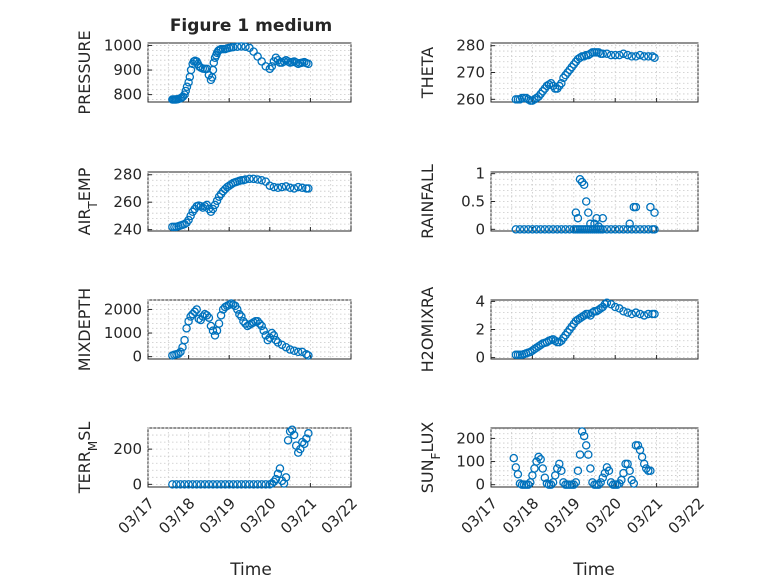 The height and width of the screenshot is (583, 778). Describe the element at coordinates (127, 175) in the screenshot. I see `y-tick-label: 280` at that location.